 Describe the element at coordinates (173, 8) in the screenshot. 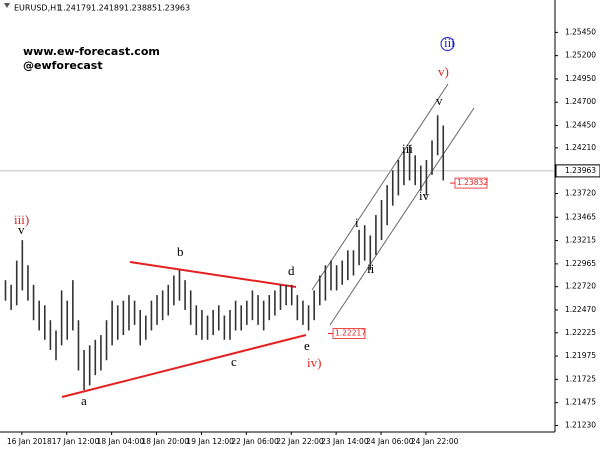

I see `quote-value: 1.23963` at that location.